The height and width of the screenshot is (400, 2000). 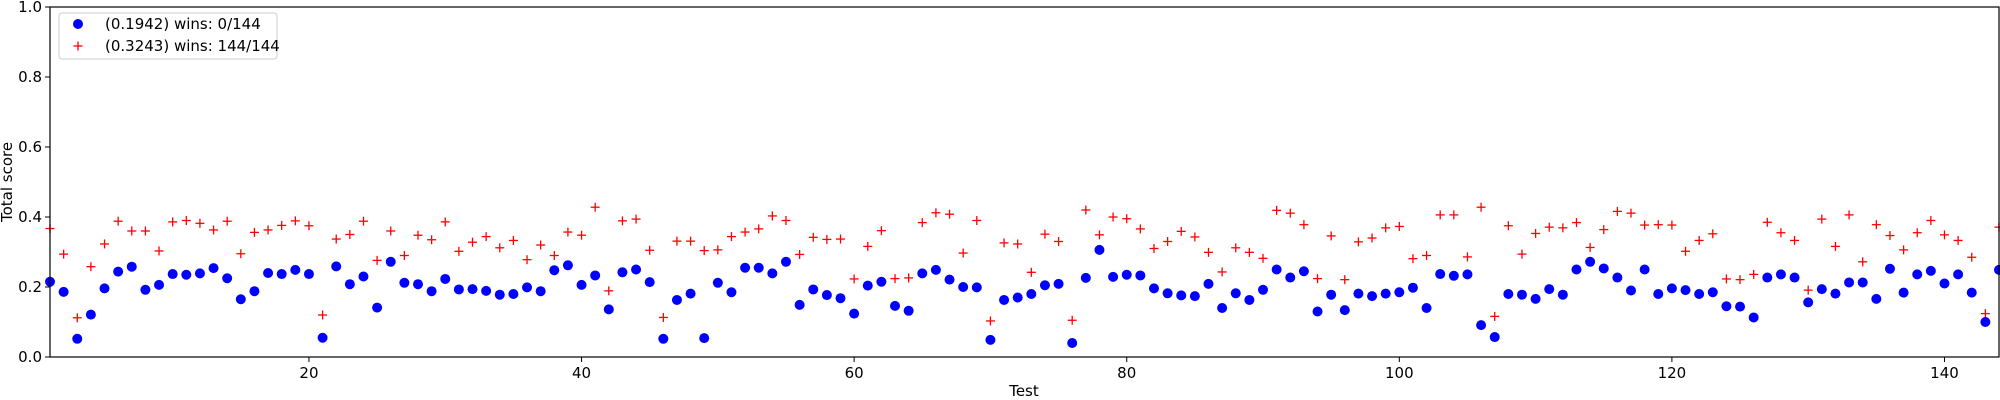 What do you see at coordinates (1129, 369) in the screenshot?
I see `x-axis-ticks: 20 40 60 80 100 120 140` at bounding box center [1129, 369].